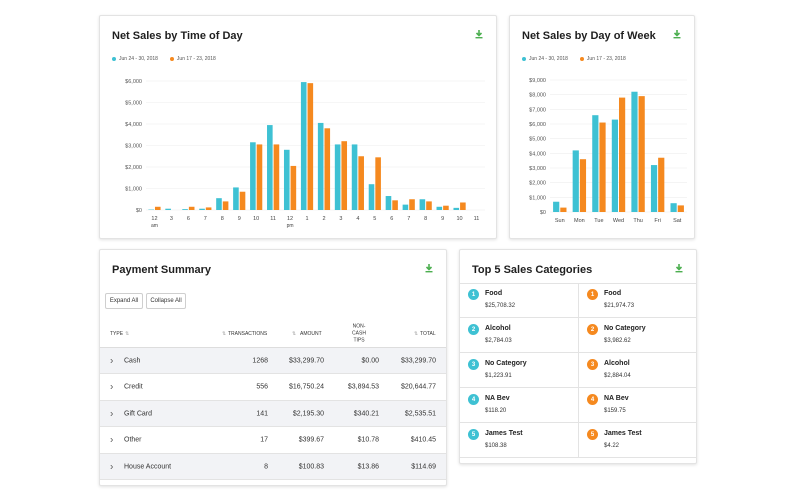 This screenshot has width=800, height=500. What do you see at coordinates (273, 219) in the screenshot?
I see `x-tick-label: 11` at bounding box center [273, 219].